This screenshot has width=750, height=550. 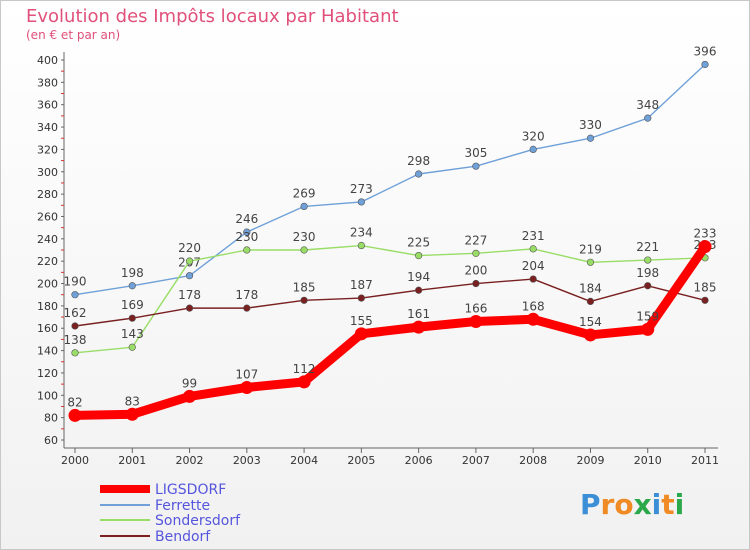 I want to click on logo-letter: r, so click(x=607, y=504).